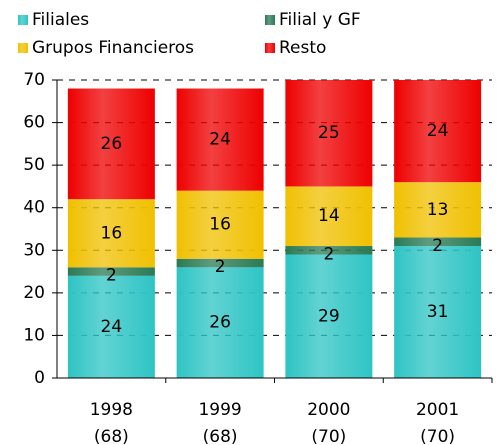  I want to click on data-label: 13, so click(438, 210).